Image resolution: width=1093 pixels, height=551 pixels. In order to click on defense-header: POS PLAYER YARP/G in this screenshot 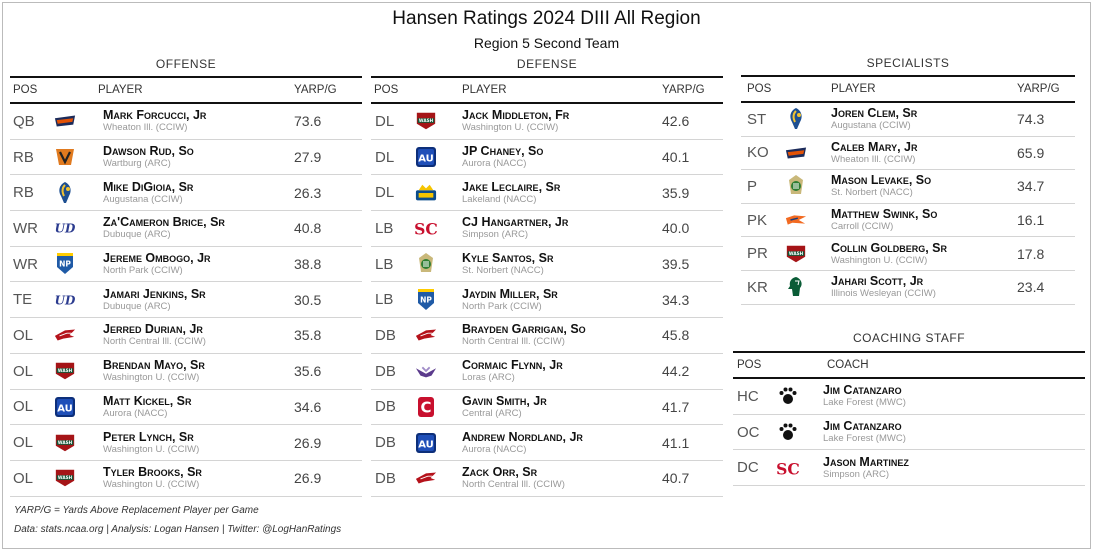, I will do `click(547, 90)`.